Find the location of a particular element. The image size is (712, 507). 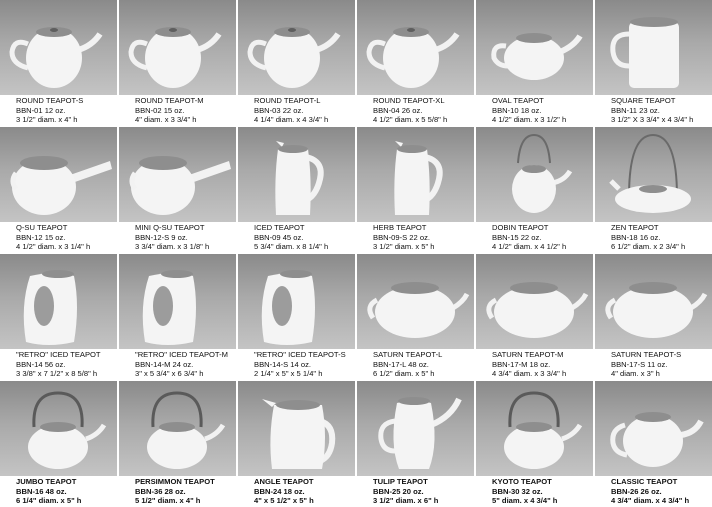

product-dimensions: 6 1/4" diam. x 5" h is located at coordinates (65, 501).